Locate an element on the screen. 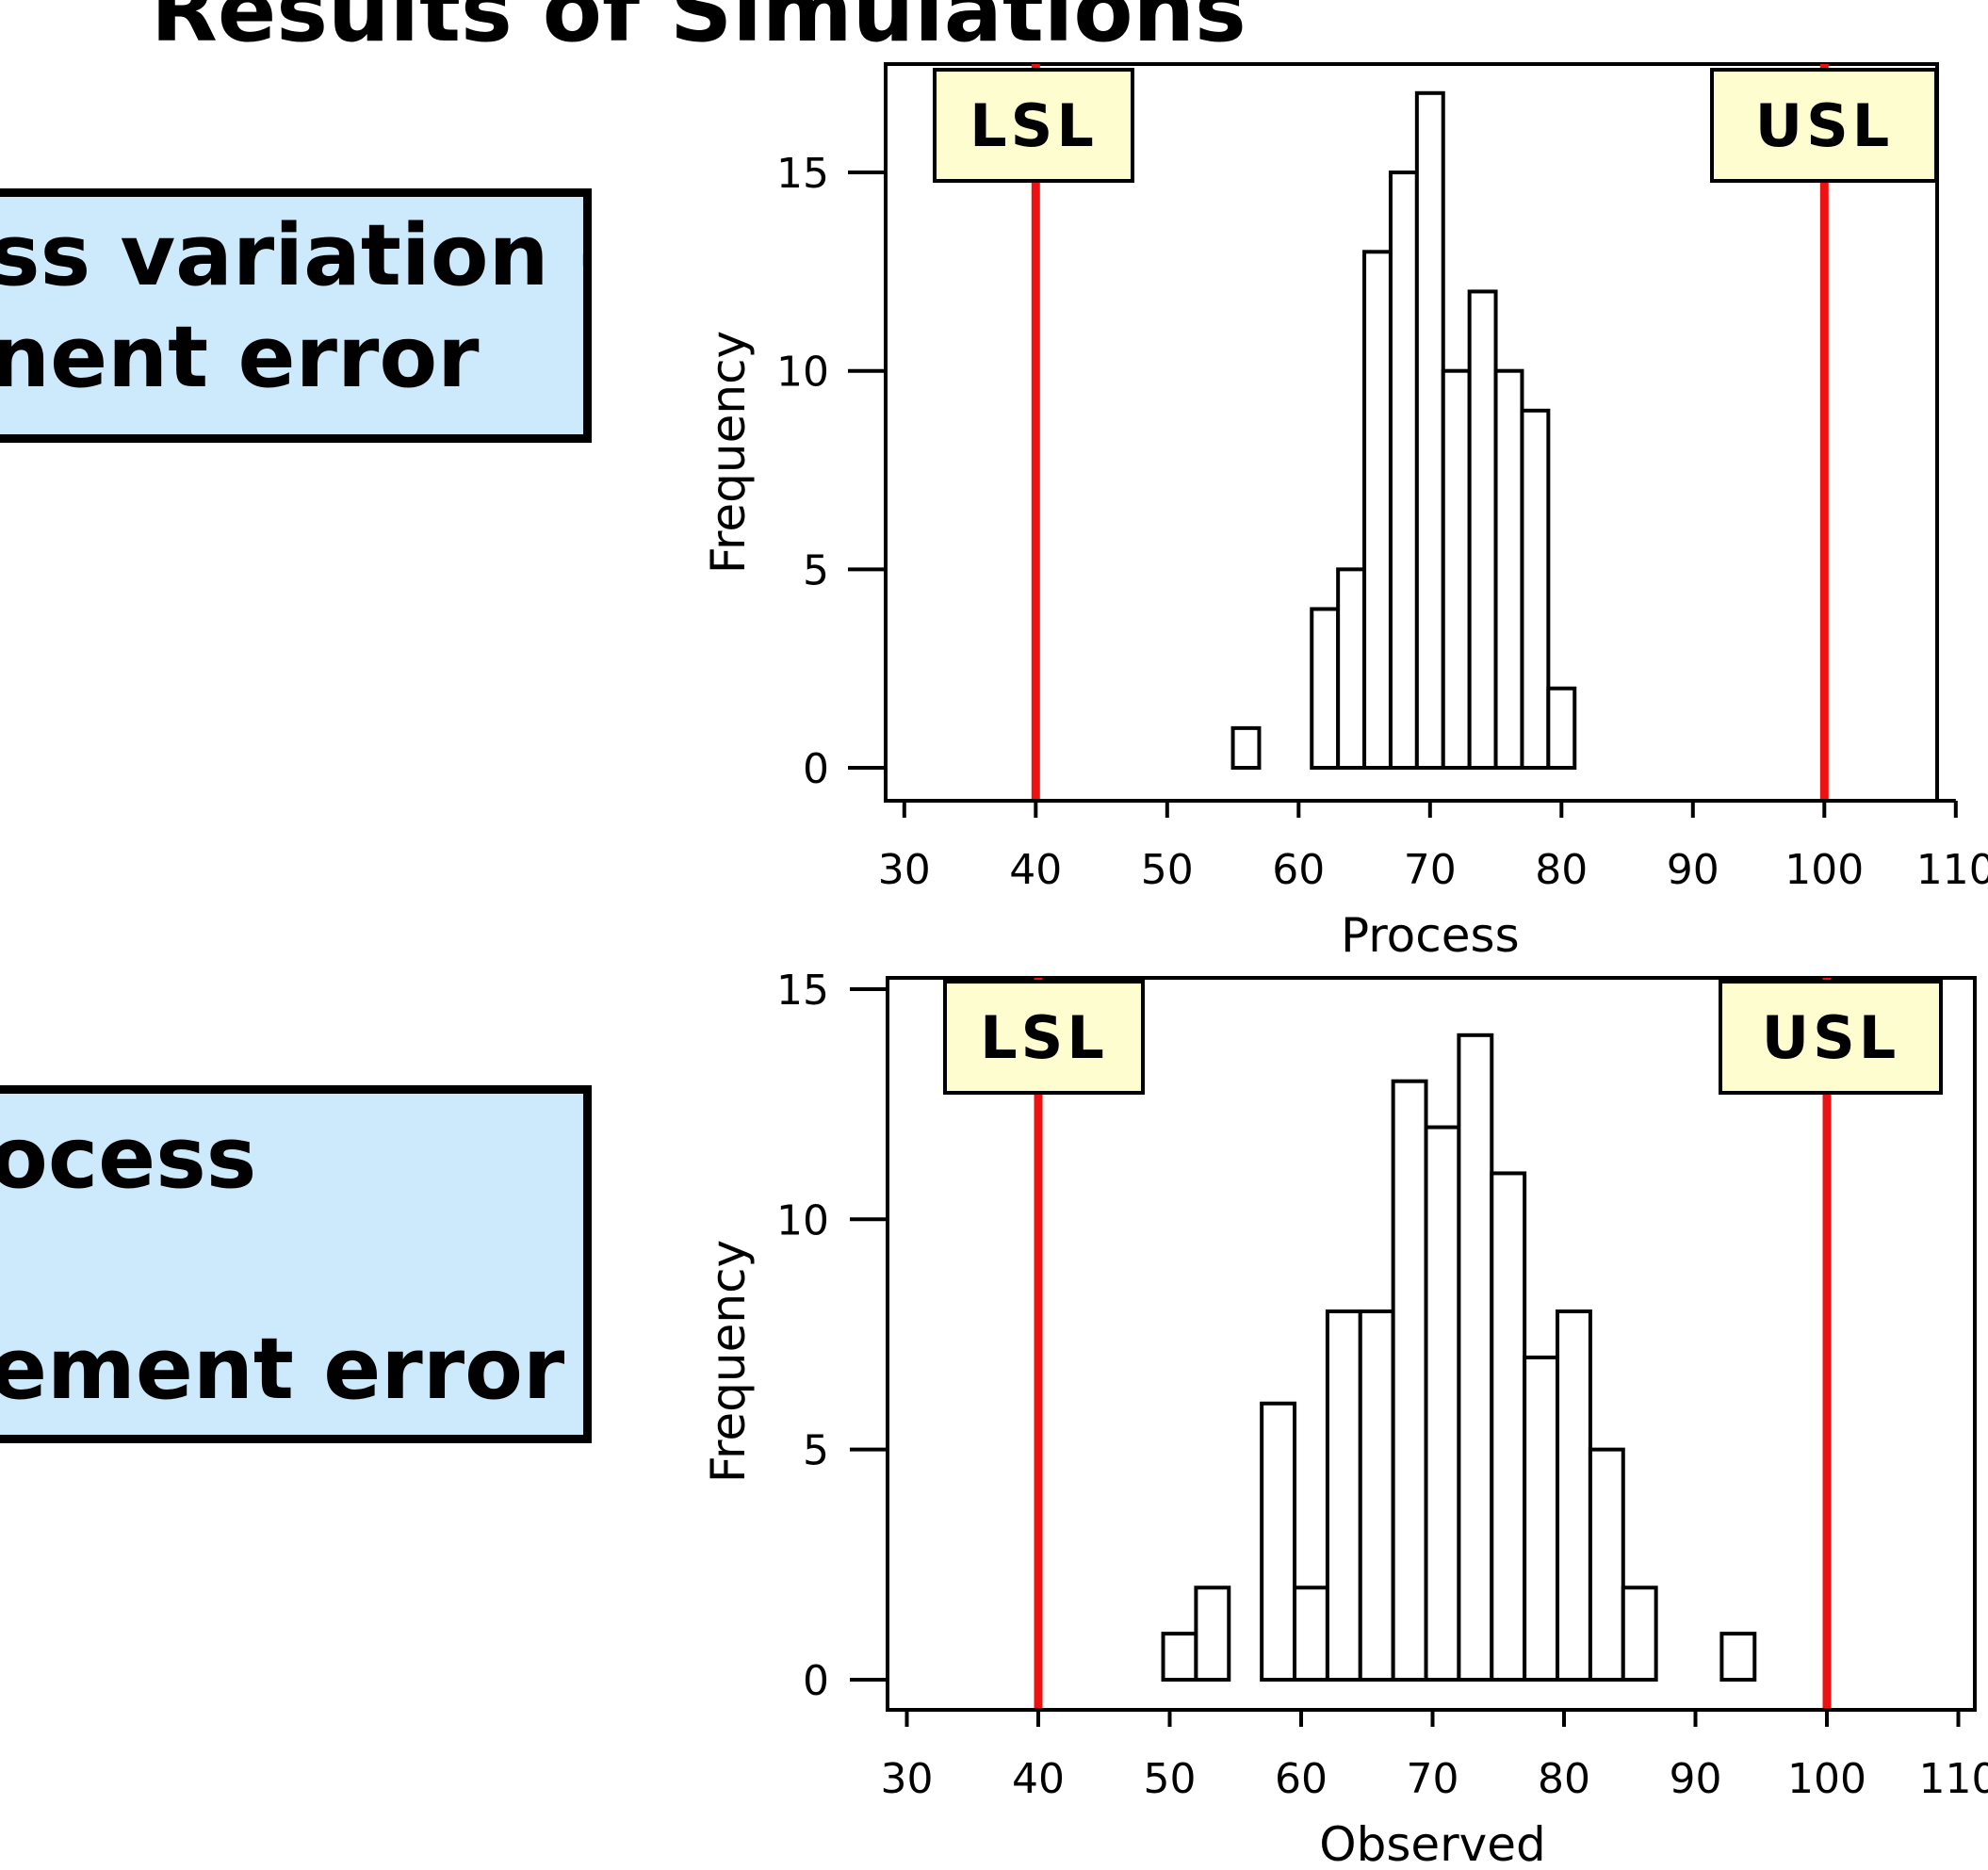 The height and width of the screenshot is (1870, 1988). callout-box-process-variation: ss variation - nent error is located at coordinates (296, 315).